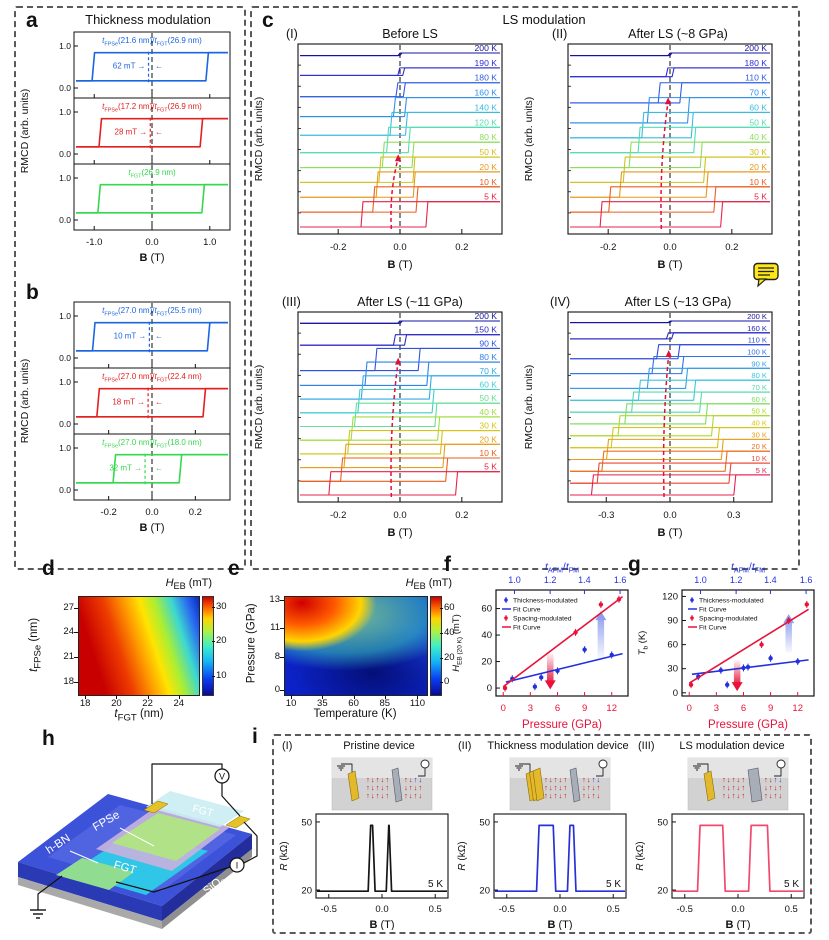 This screenshot has height=940, width=829. Describe the element at coordinates (488, 385) in the screenshot. I see `temp-label: 60 K` at that location.